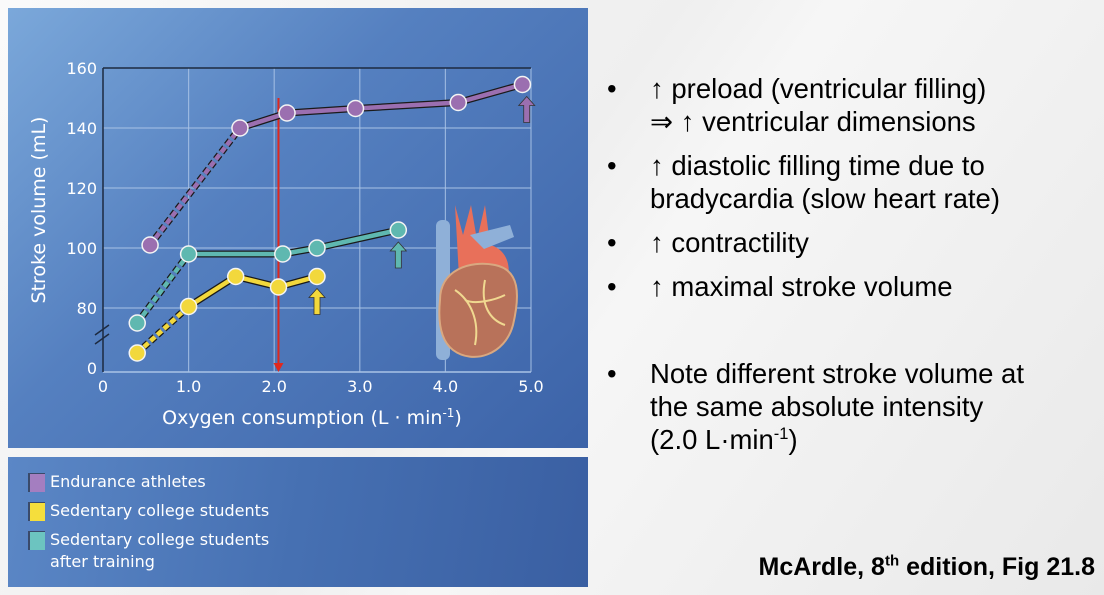 This screenshot has width=1104, height=595. What do you see at coordinates (852, 242) in the screenshot?
I see `bullet-contractility: • ↑ contractility` at bounding box center [852, 242].